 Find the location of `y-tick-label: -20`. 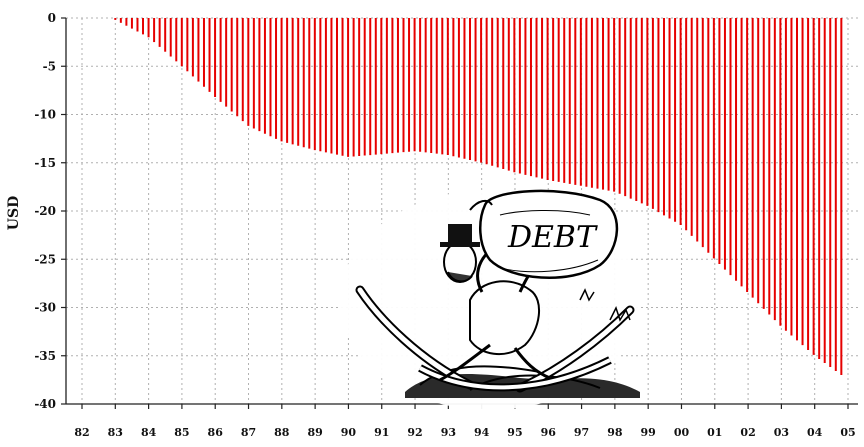

y-tick-label: -20 is located at coordinates (45, 211).